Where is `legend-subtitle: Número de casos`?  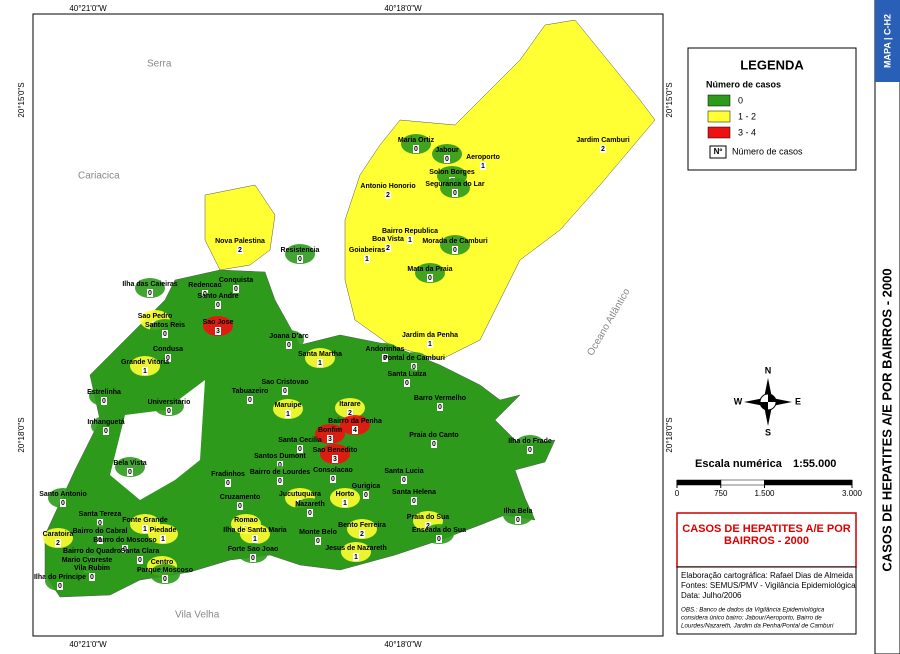 legend-subtitle: Número de casos is located at coordinates (743, 84).